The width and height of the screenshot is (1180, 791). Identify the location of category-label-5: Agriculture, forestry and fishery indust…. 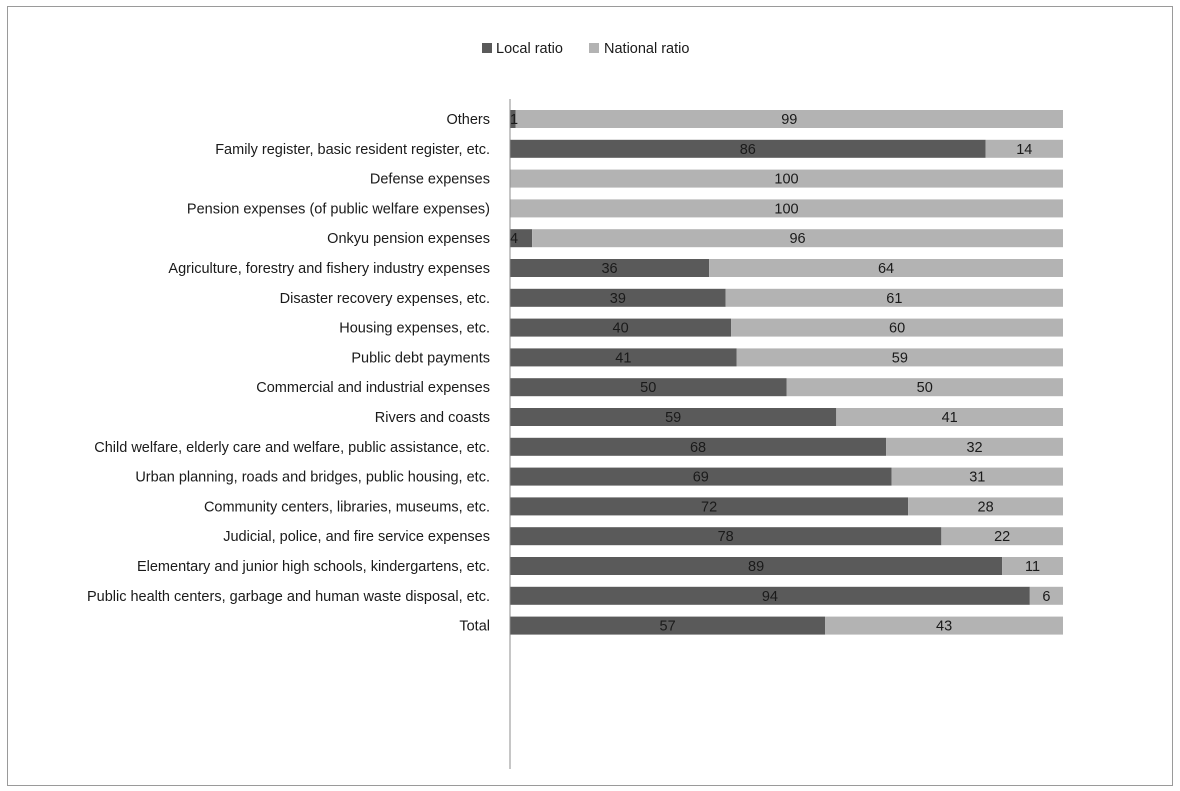
(329, 269).